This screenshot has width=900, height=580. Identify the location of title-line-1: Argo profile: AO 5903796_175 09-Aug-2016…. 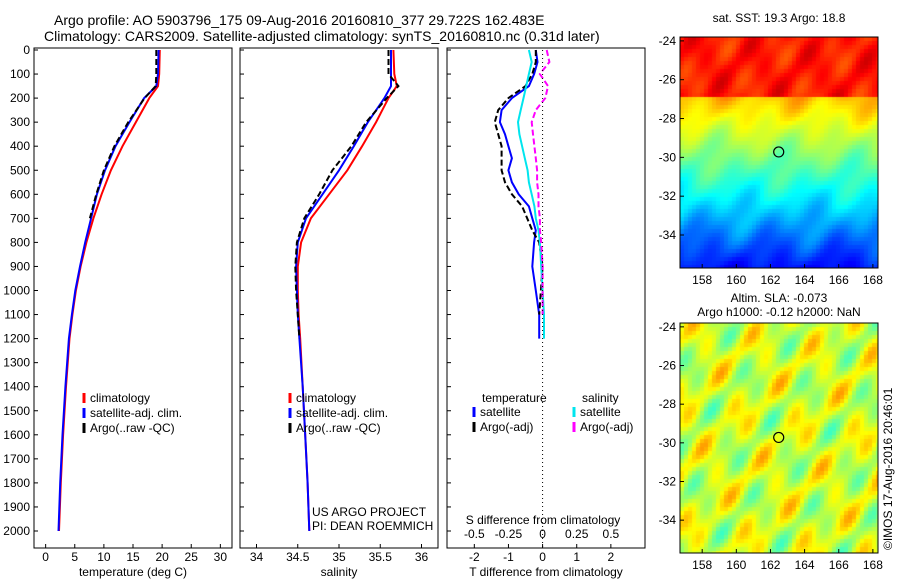
(299, 20).